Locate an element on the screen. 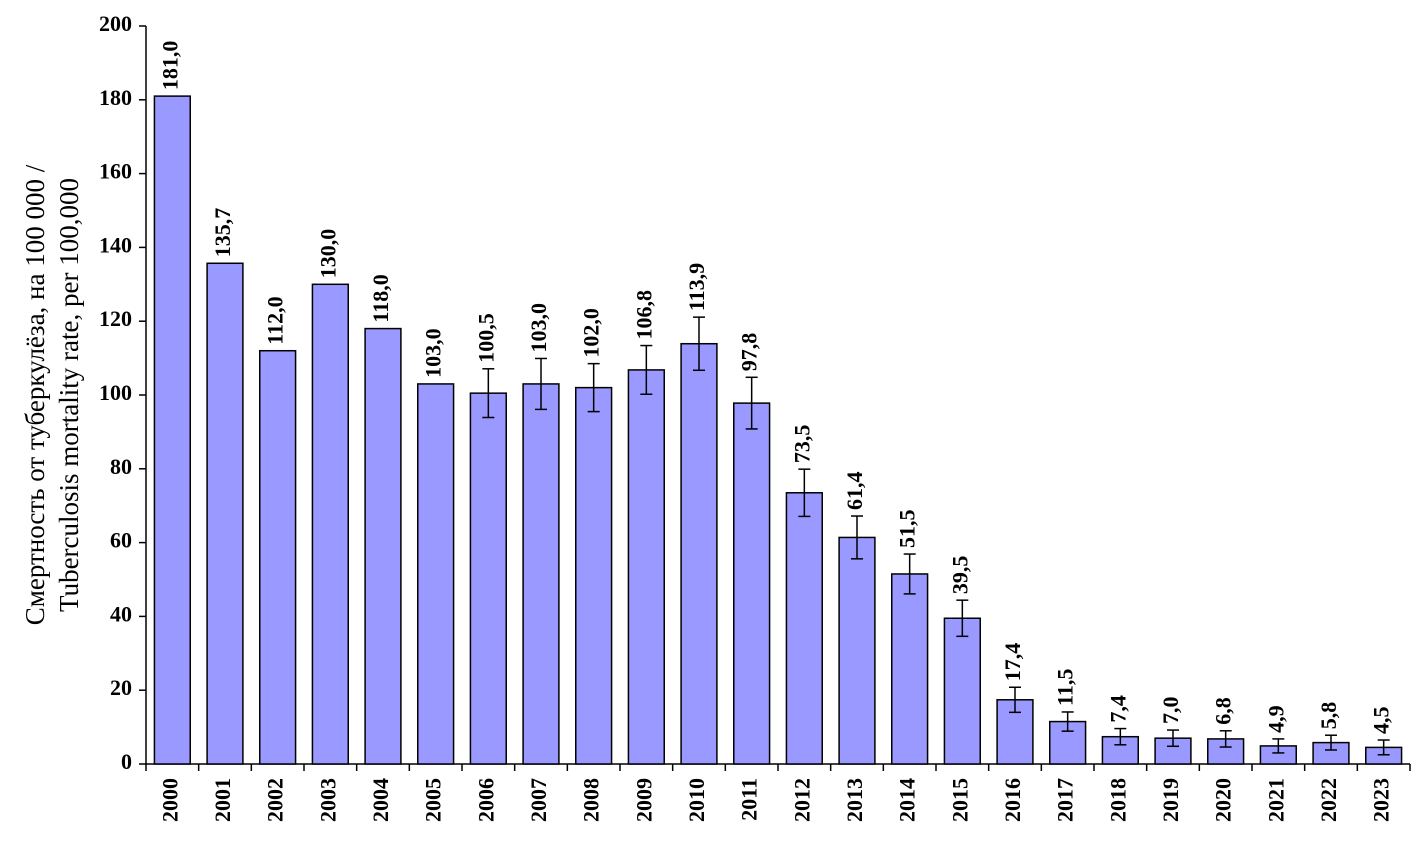 This screenshot has height=863, width=1428. value-label: 130,0 is located at coordinates (327, 254).